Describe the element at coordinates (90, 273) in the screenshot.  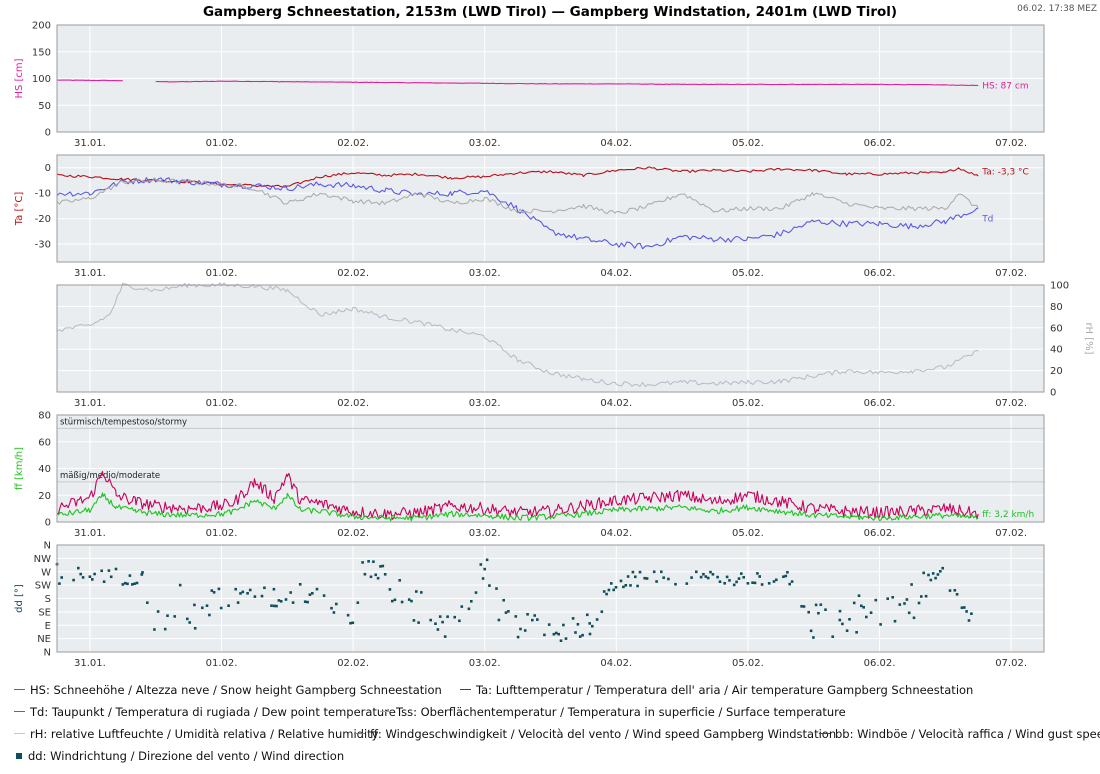
I see `xtick-label-temperature-0: 31.01.` at that location.